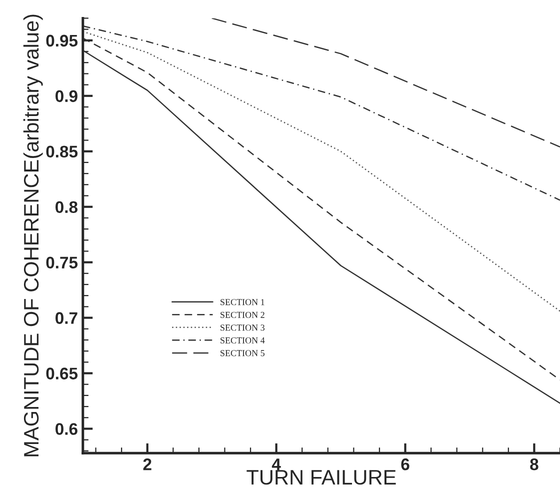 The width and height of the screenshot is (560, 492). I want to click on y-axis-title: MAGNITUDE OF COHERENCE(arbitrary value), so click(33, 235).